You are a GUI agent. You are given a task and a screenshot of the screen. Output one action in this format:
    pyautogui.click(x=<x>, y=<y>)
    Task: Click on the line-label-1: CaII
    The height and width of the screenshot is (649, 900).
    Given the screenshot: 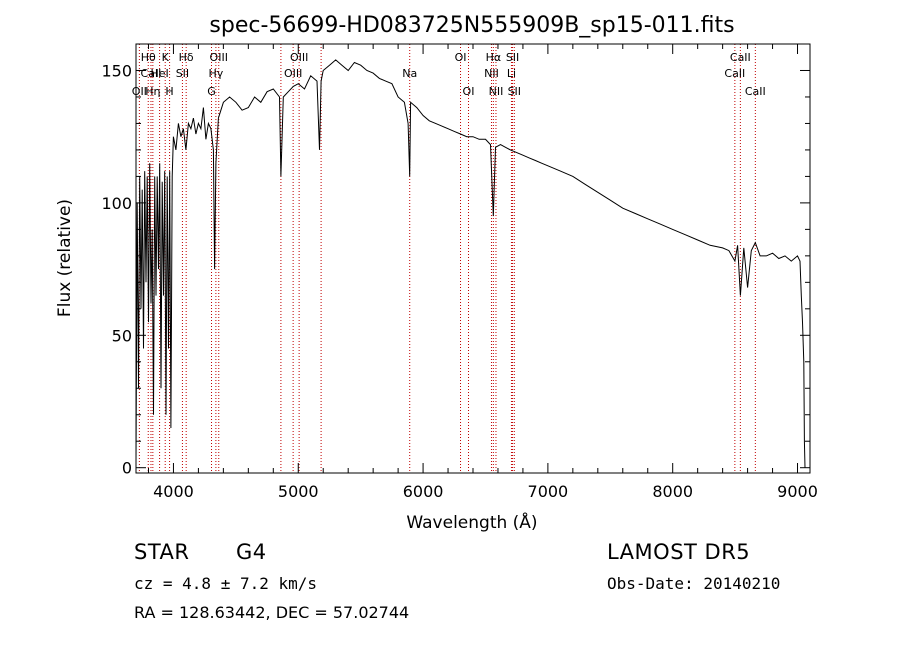 What is the action you would take?
    pyautogui.click(x=151, y=73)
    